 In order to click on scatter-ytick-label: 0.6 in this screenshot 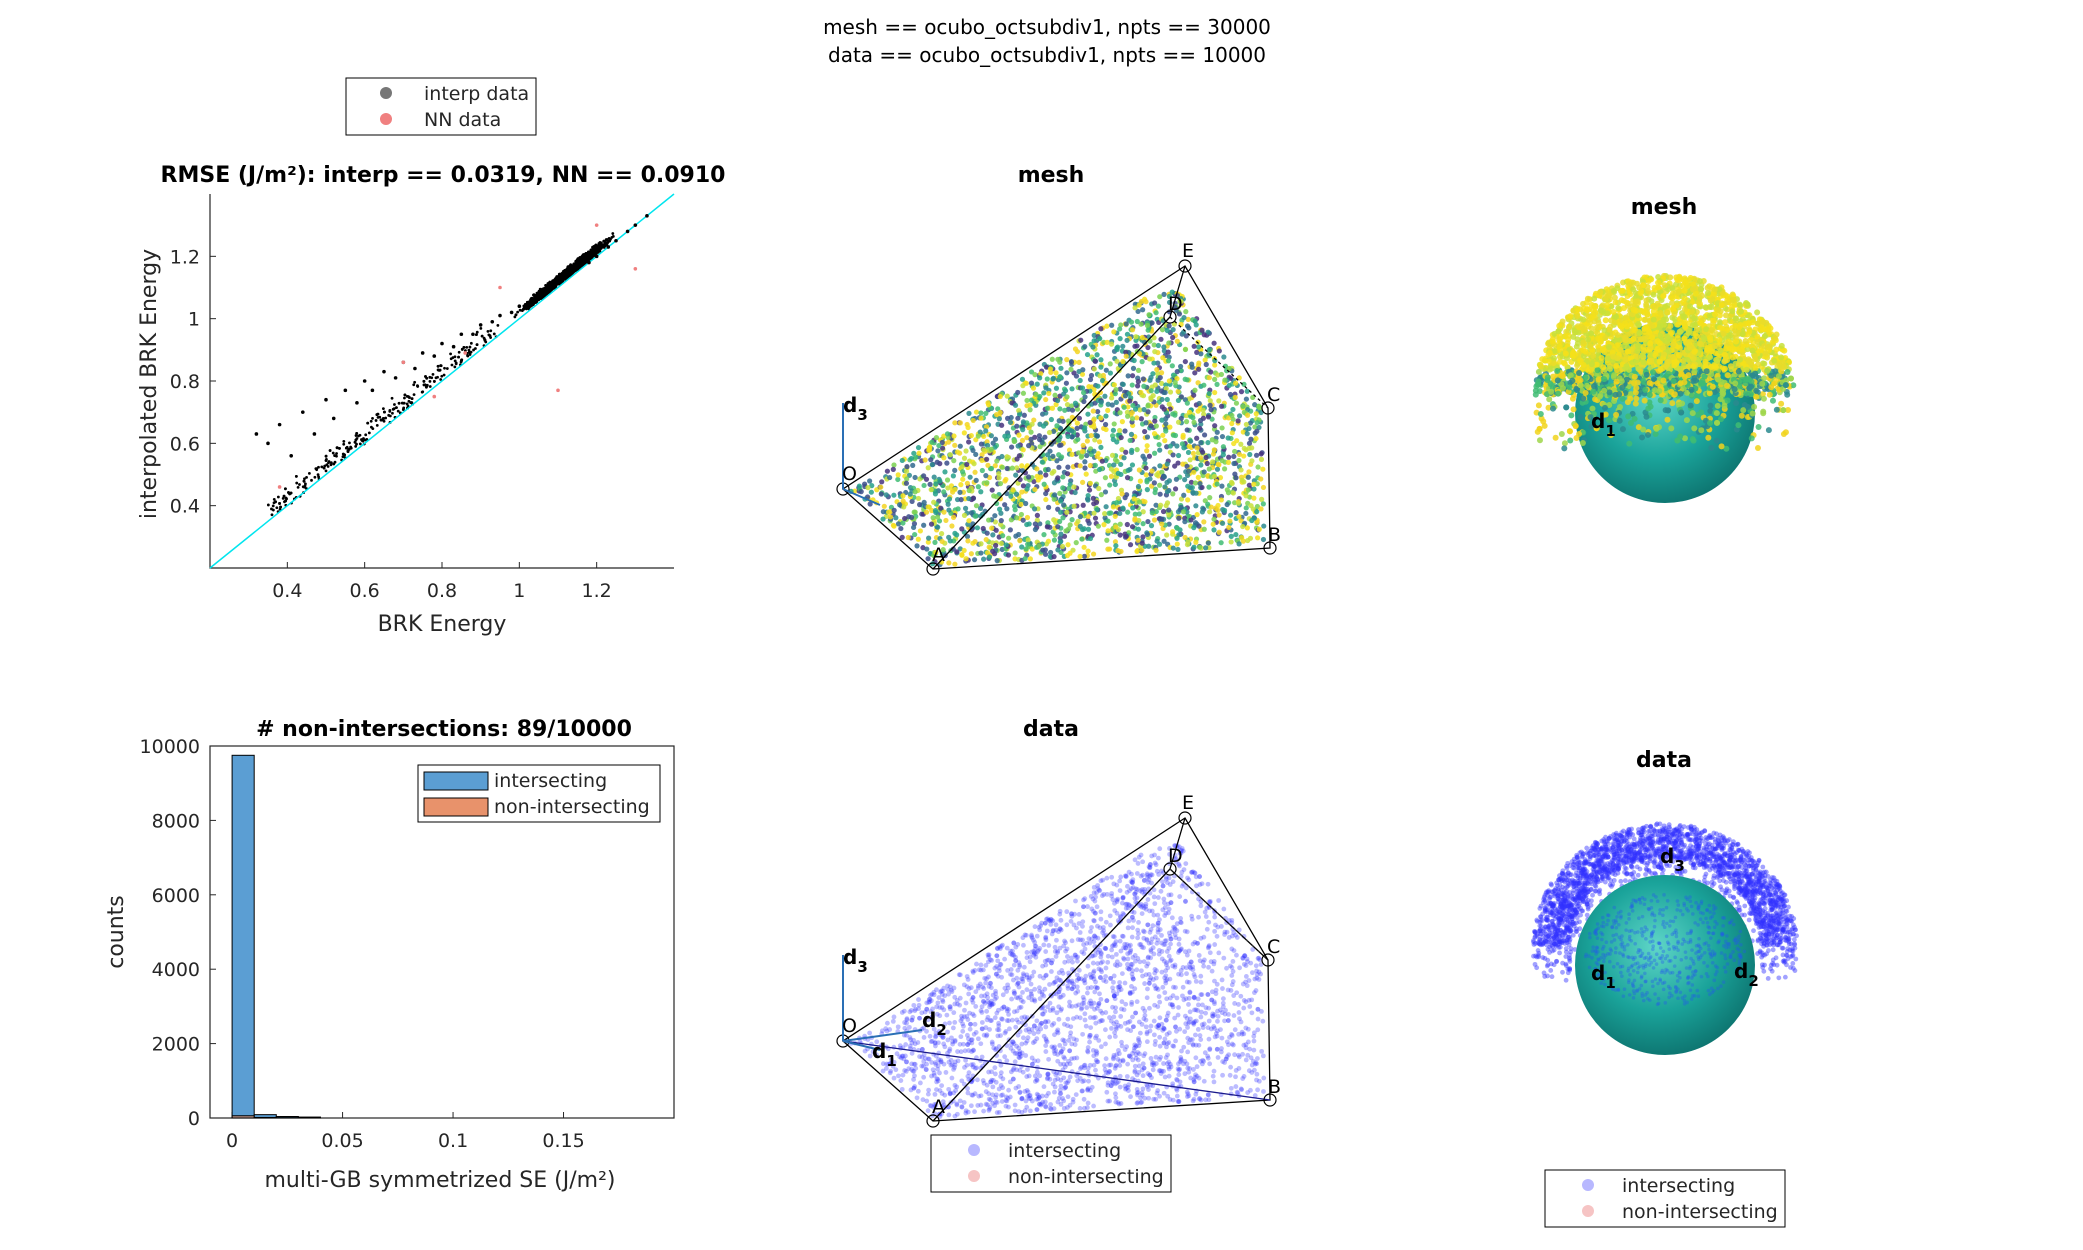, I will do `click(185, 444)`.